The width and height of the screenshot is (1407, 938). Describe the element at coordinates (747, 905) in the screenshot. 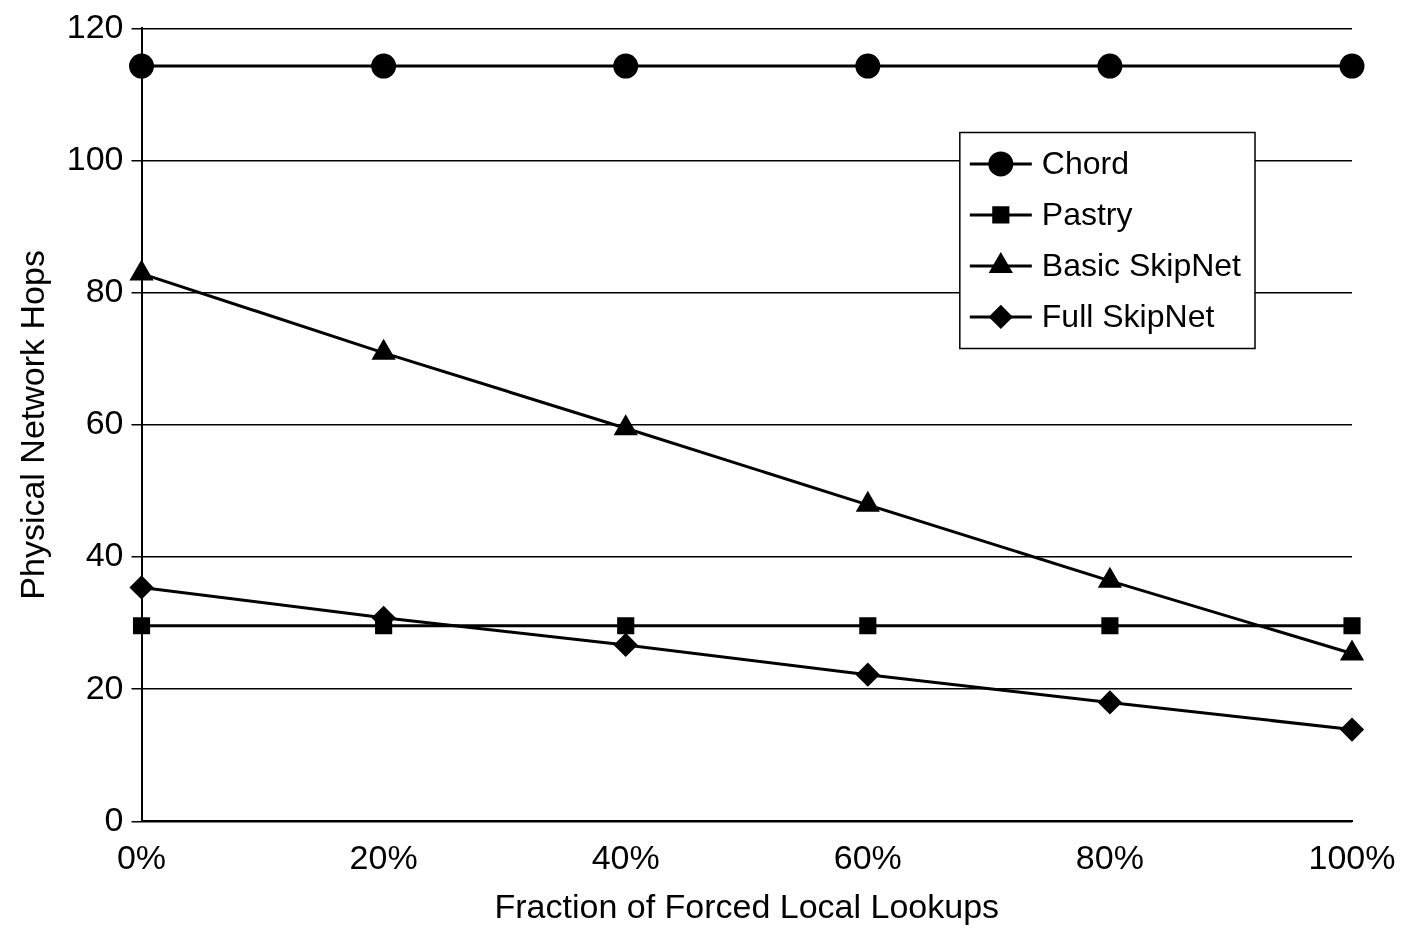

I see `x-axis-title: Fraction of Forced Local Lookups` at that location.